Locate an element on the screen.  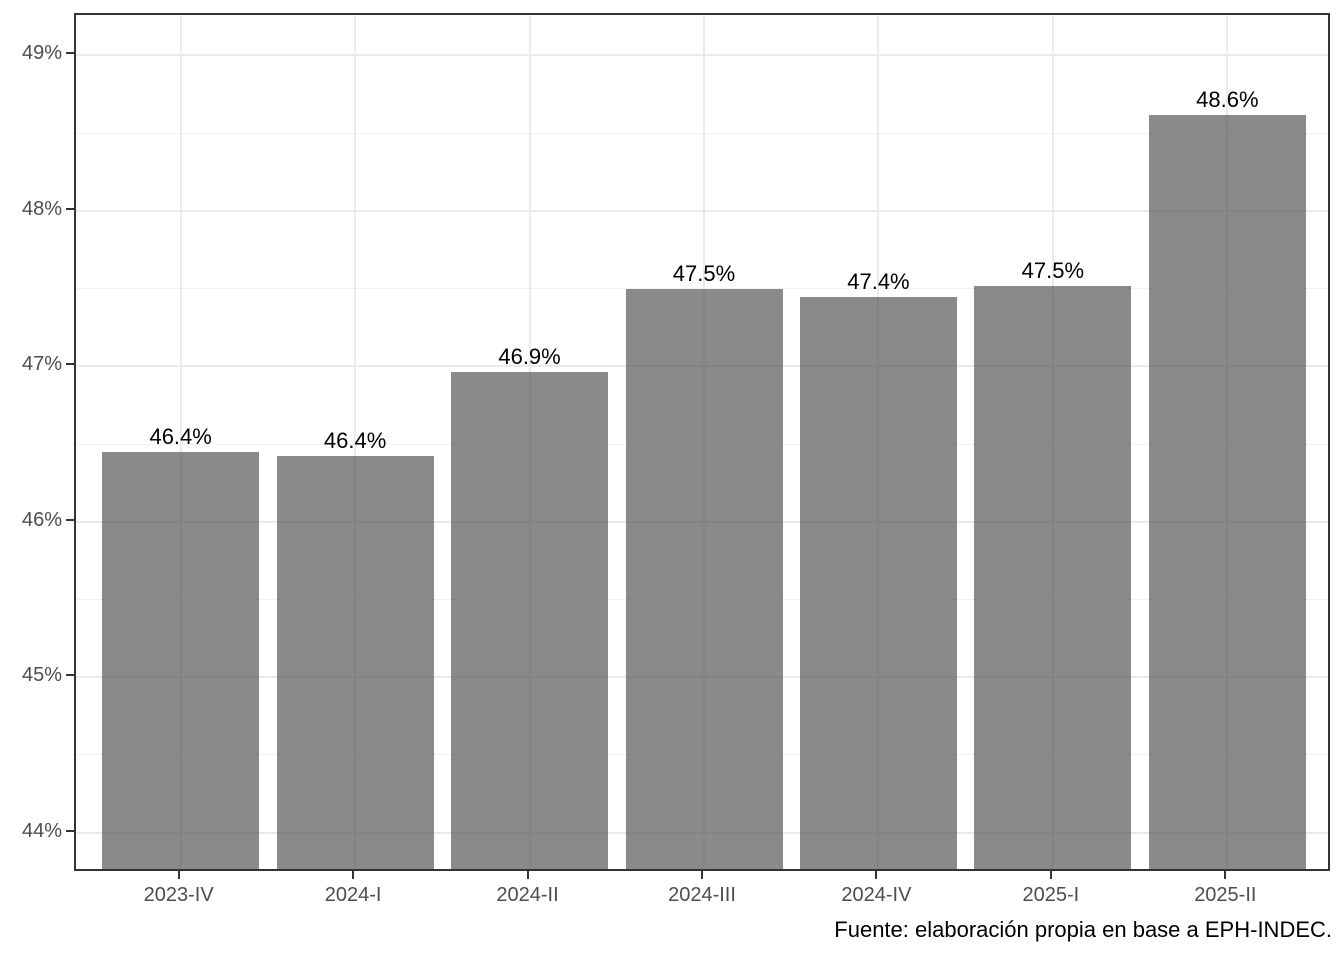
x-axis-label-2024-I: 2024-I is located at coordinates (353, 895).